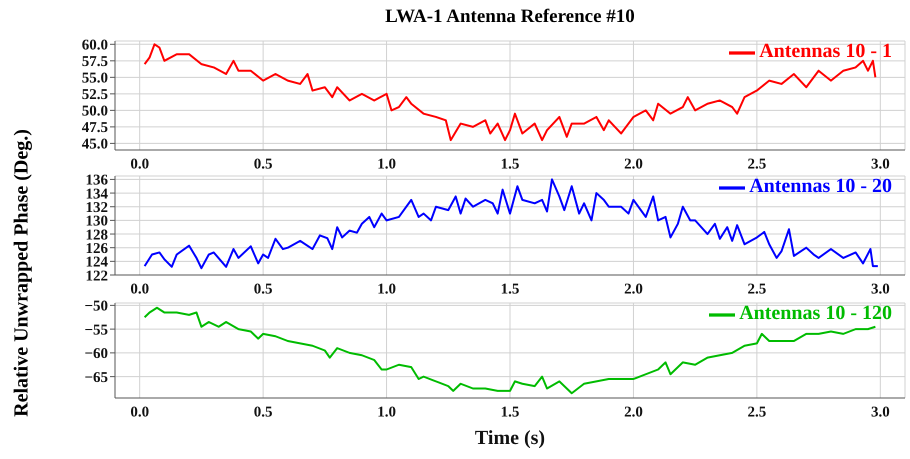 The image size is (910, 459). Describe the element at coordinates (22, 273) in the screenshot. I see `y-axis-title: Relative Unwrapped Phase (Deg.)` at that location.